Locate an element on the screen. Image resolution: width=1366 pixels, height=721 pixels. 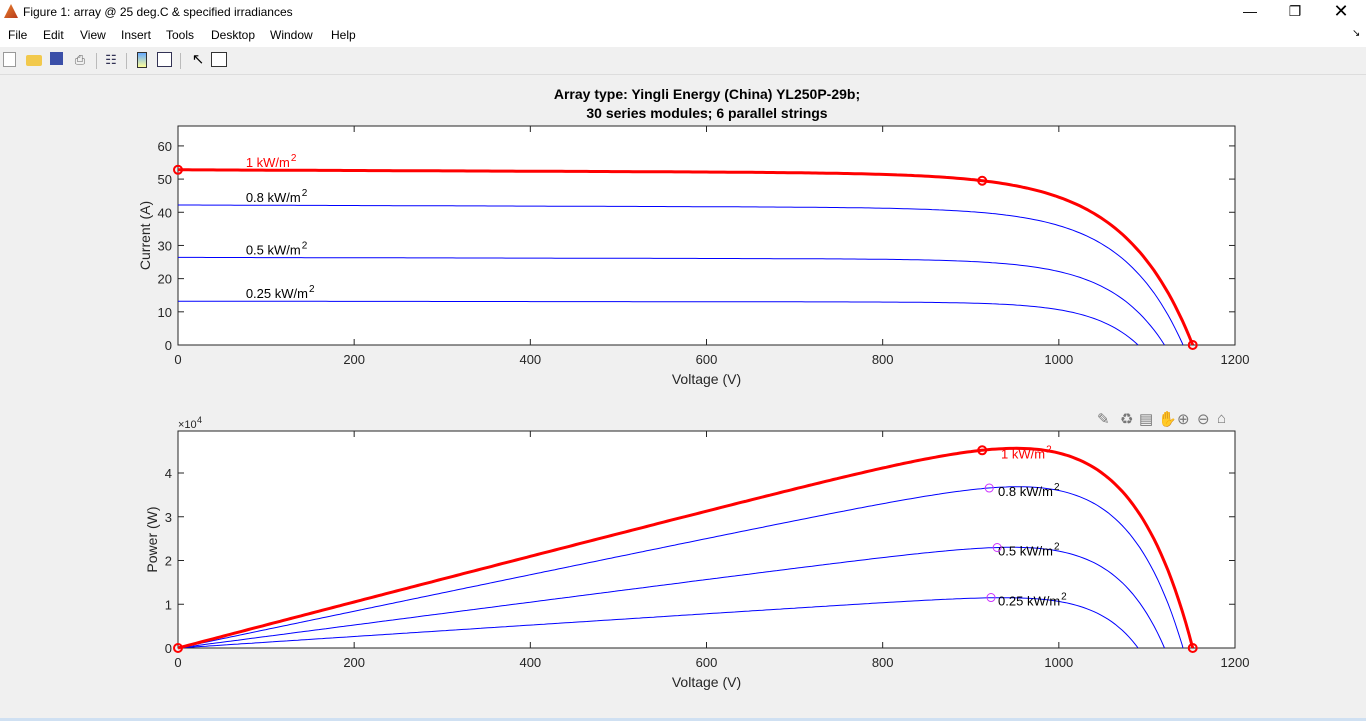
menu-view: View is located at coordinates (93, 35).